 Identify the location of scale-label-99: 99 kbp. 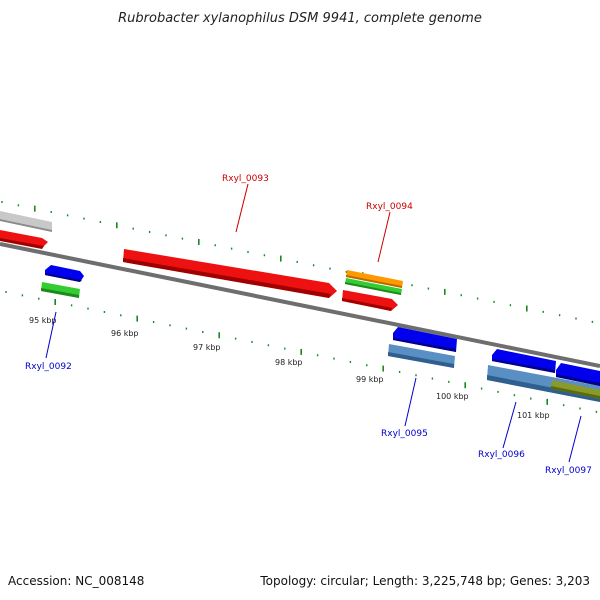
(370, 379).